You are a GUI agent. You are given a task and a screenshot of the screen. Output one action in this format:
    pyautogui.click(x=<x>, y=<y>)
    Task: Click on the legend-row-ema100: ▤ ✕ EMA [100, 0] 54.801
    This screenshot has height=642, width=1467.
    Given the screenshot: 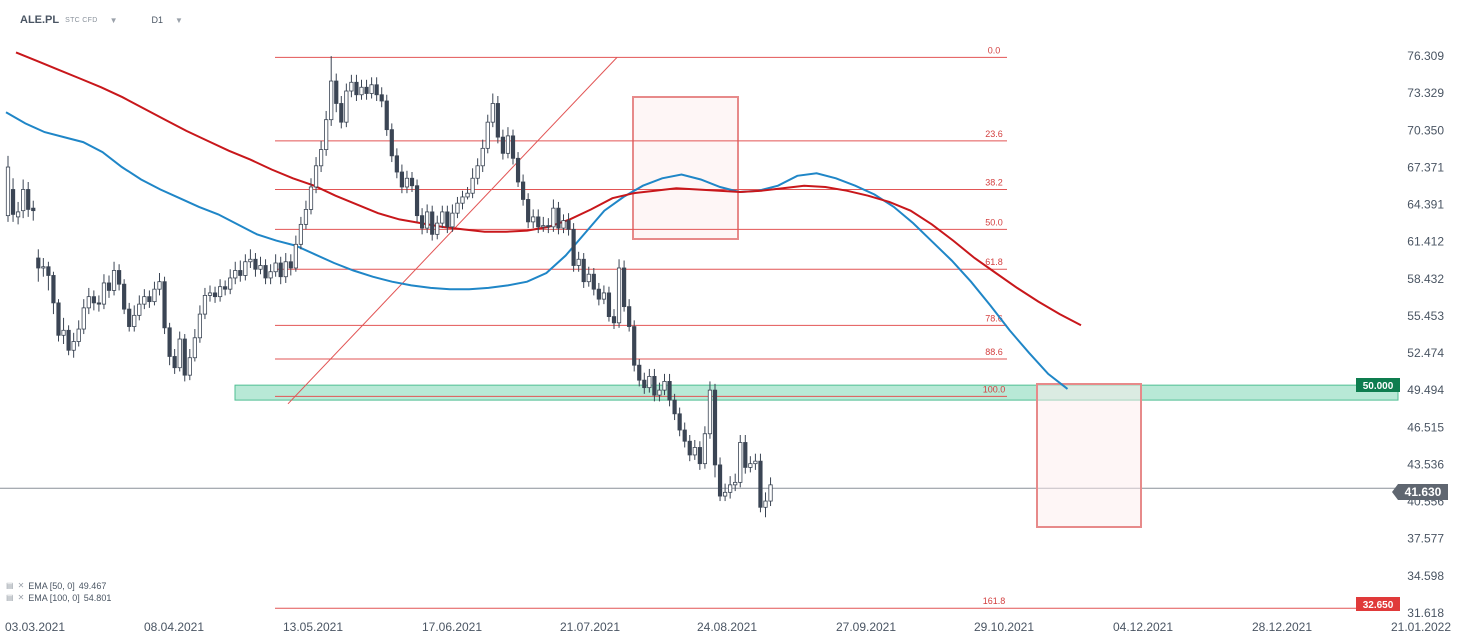 What is the action you would take?
    pyautogui.click(x=58, y=598)
    